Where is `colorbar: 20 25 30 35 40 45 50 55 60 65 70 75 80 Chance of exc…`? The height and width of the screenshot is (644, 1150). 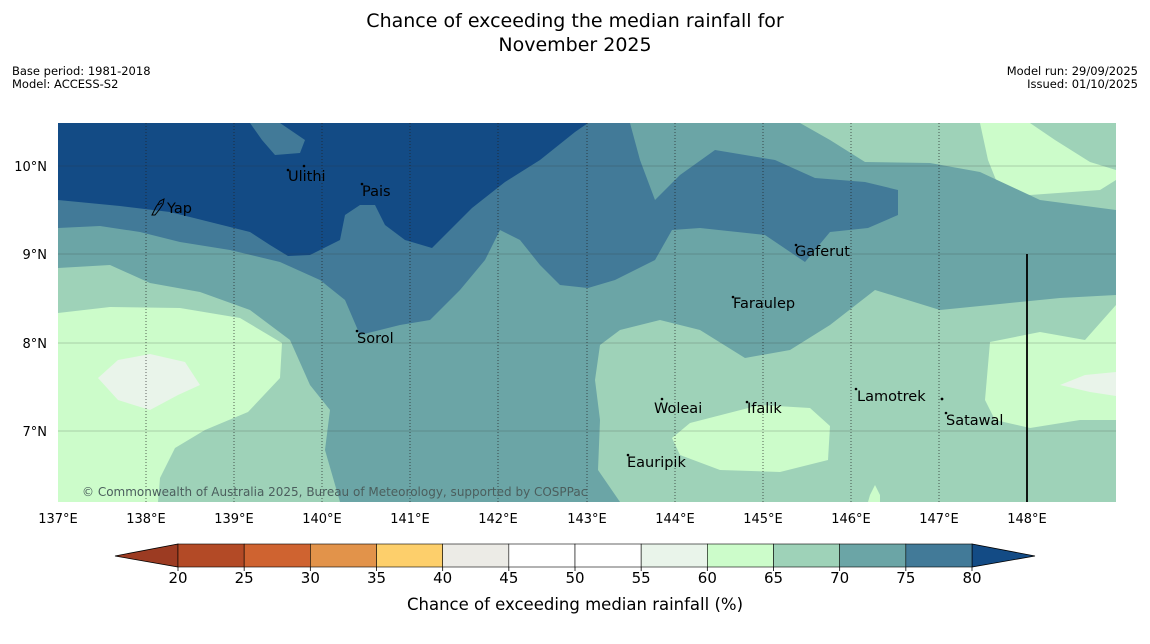 colorbar: 20 25 30 35 40 45 50 55 60 65 70 75 80 Chance of exc… is located at coordinates (575, 578).